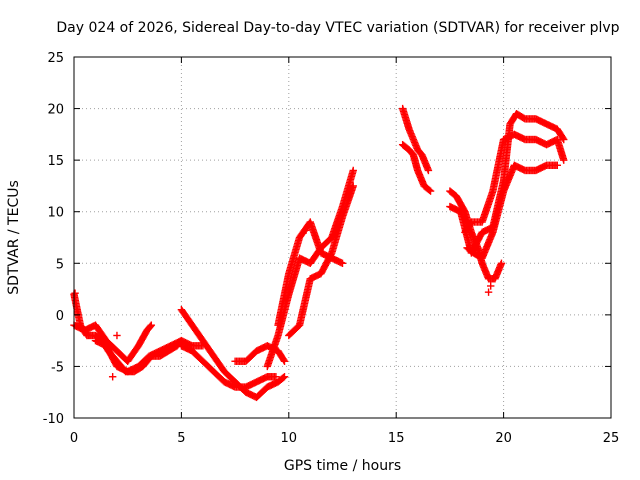  What do you see at coordinates (55, 58) in the screenshot?
I see `y-tick-label: 25` at bounding box center [55, 58].